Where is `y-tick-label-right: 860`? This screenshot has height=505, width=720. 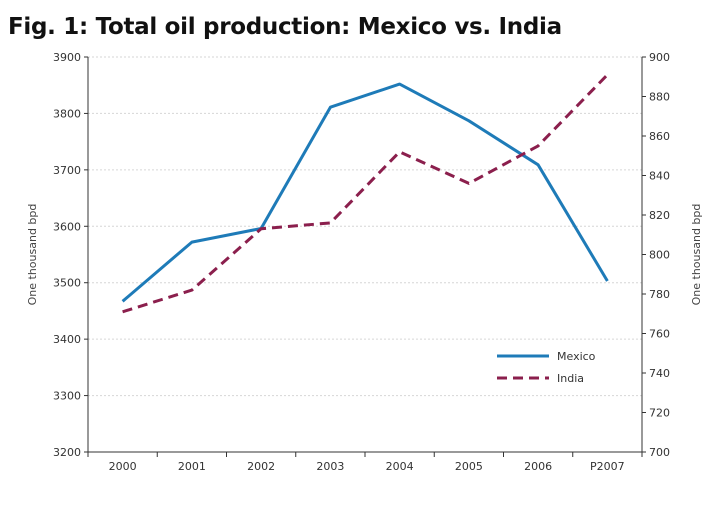 y-tick-label-right: 860 is located at coordinates (659, 136).